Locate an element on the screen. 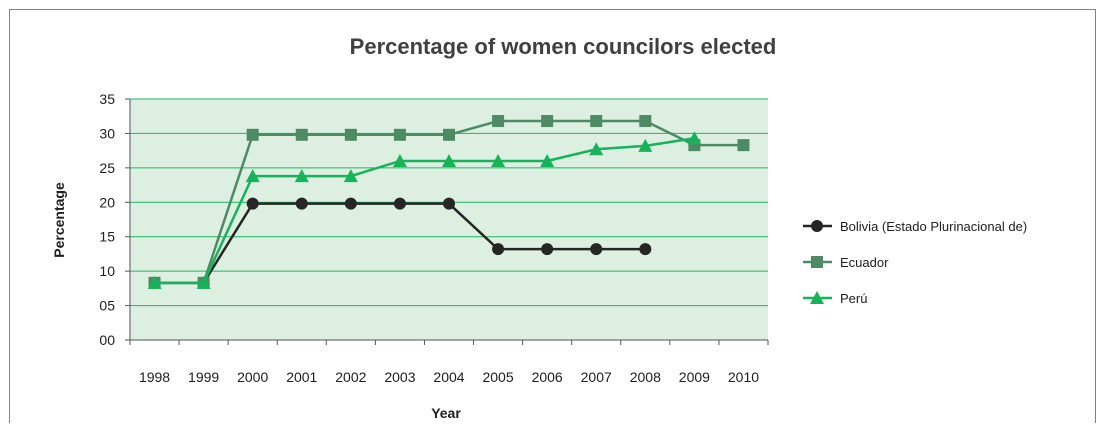  x-tick-label: 2003 is located at coordinates (399, 377).